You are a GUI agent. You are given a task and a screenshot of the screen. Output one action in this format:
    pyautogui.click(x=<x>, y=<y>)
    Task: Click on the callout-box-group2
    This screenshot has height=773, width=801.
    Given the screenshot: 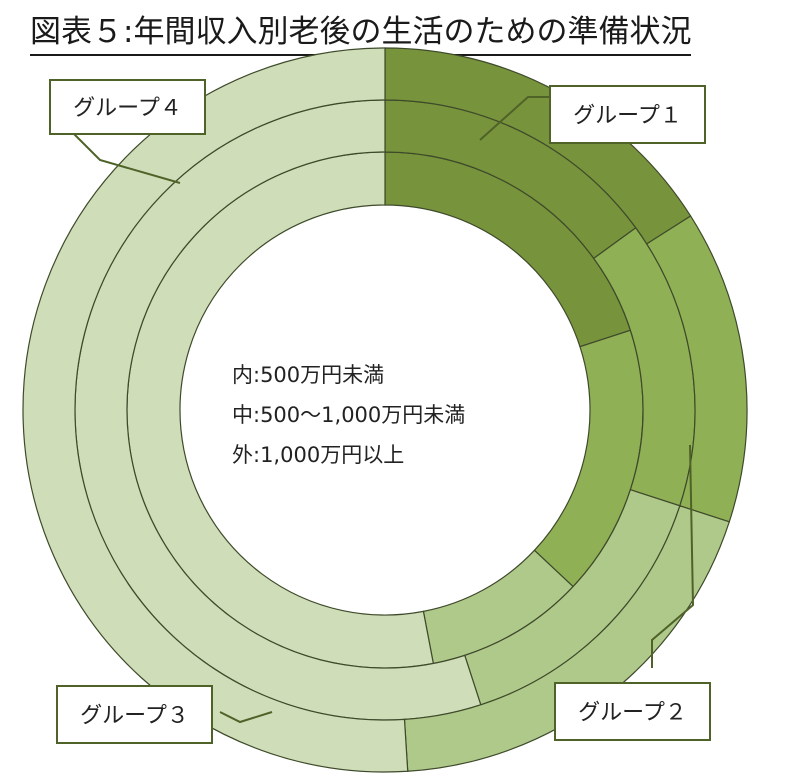 What is the action you would take?
    pyautogui.click(x=632, y=711)
    